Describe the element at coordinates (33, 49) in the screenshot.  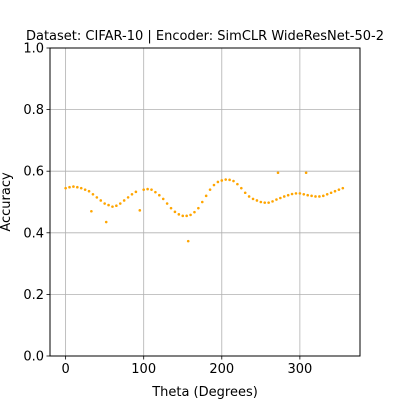
I see `y-tick-label: 1.0` at that location.